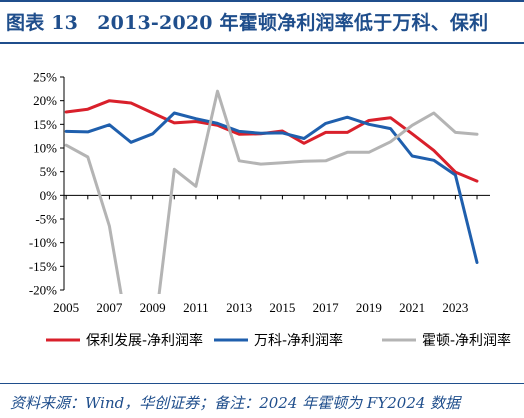 The height and width of the screenshot is (418, 524). I want to click on legend-label: 万科-净利润率, so click(298, 340).